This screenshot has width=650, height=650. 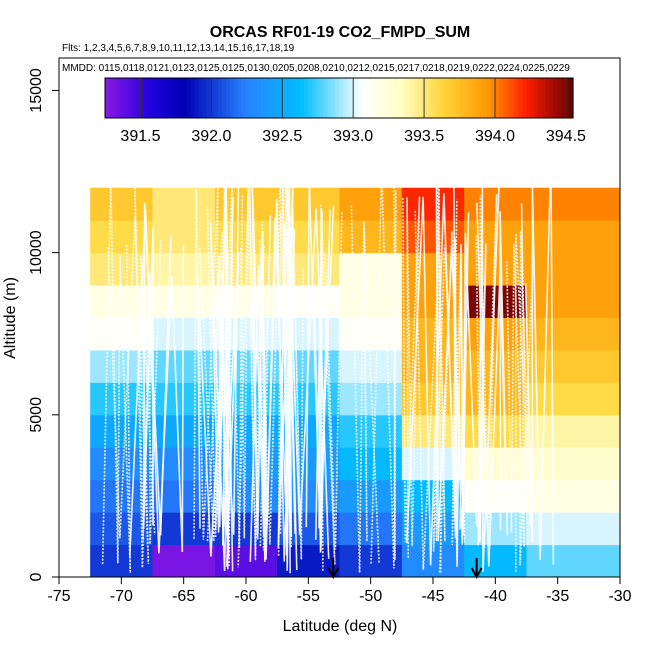 I want to click on colorbar-frame, so click(x=339, y=98).